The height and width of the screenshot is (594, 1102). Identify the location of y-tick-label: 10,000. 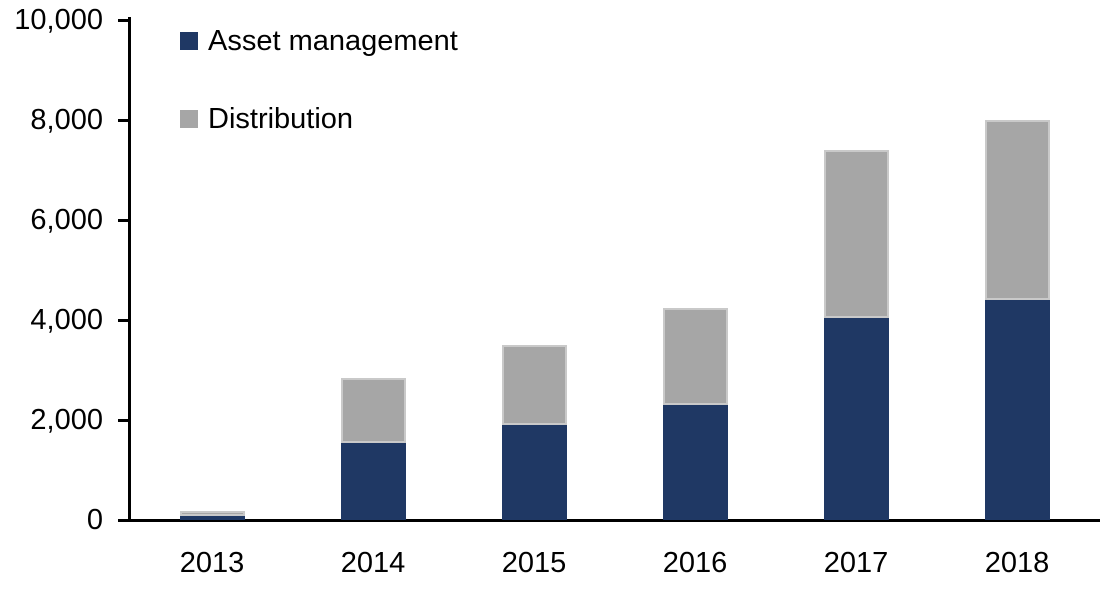
(58, 20).